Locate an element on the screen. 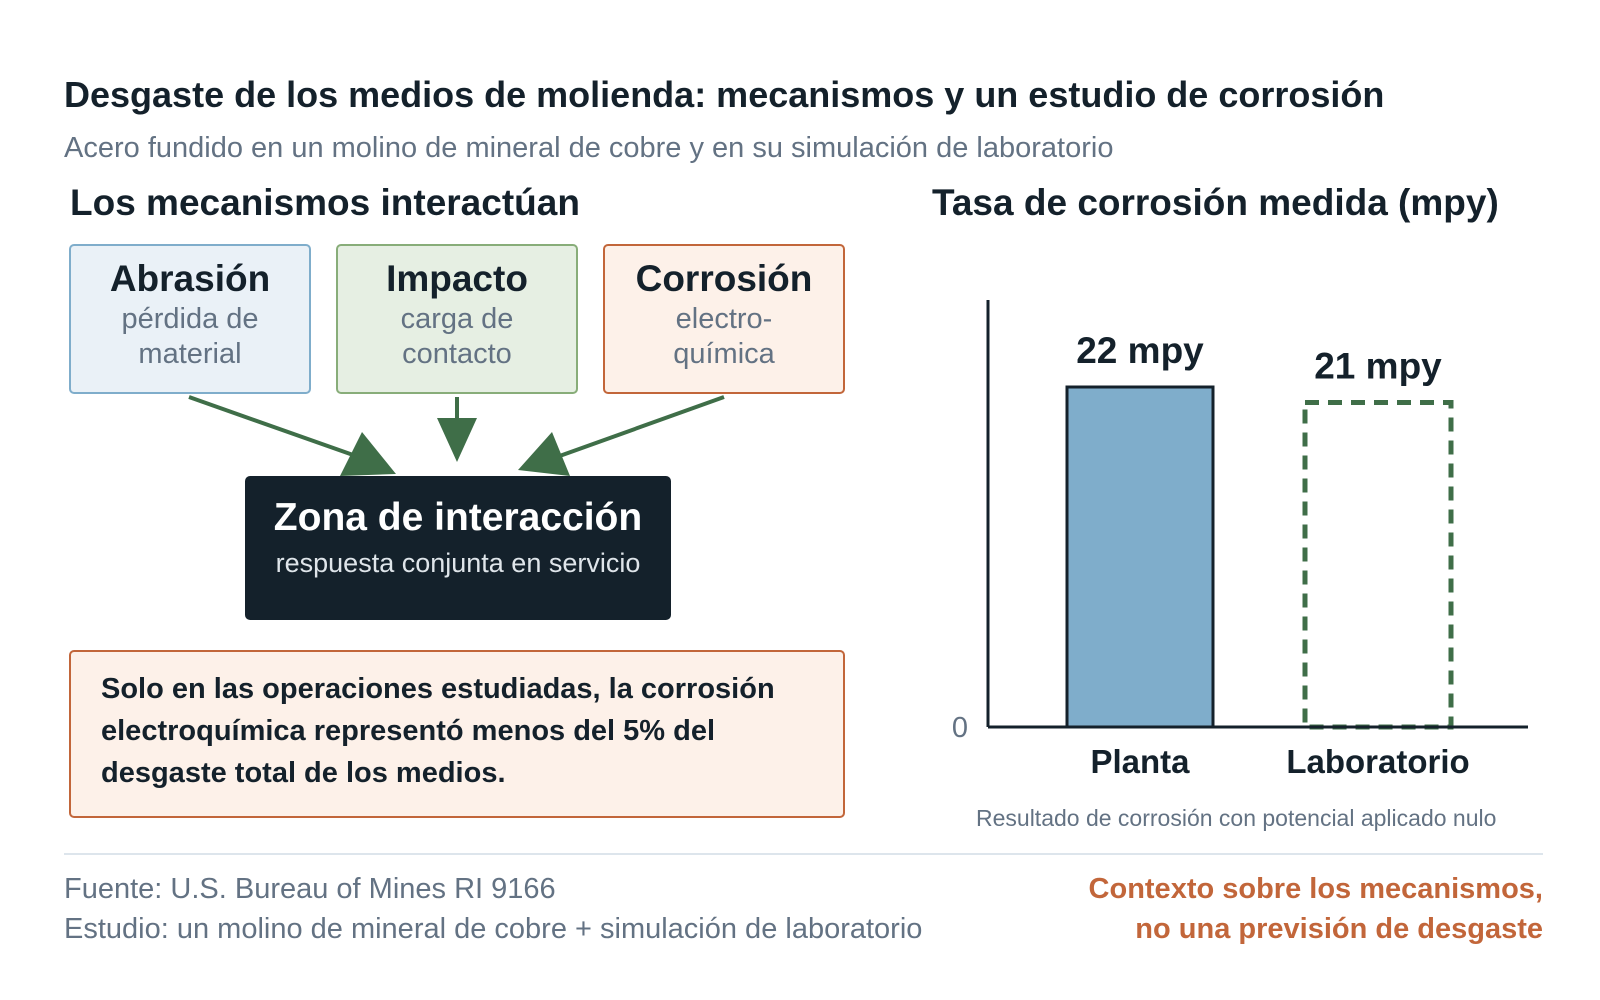  mechanism-description: electro-química is located at coordinates (724, 336).